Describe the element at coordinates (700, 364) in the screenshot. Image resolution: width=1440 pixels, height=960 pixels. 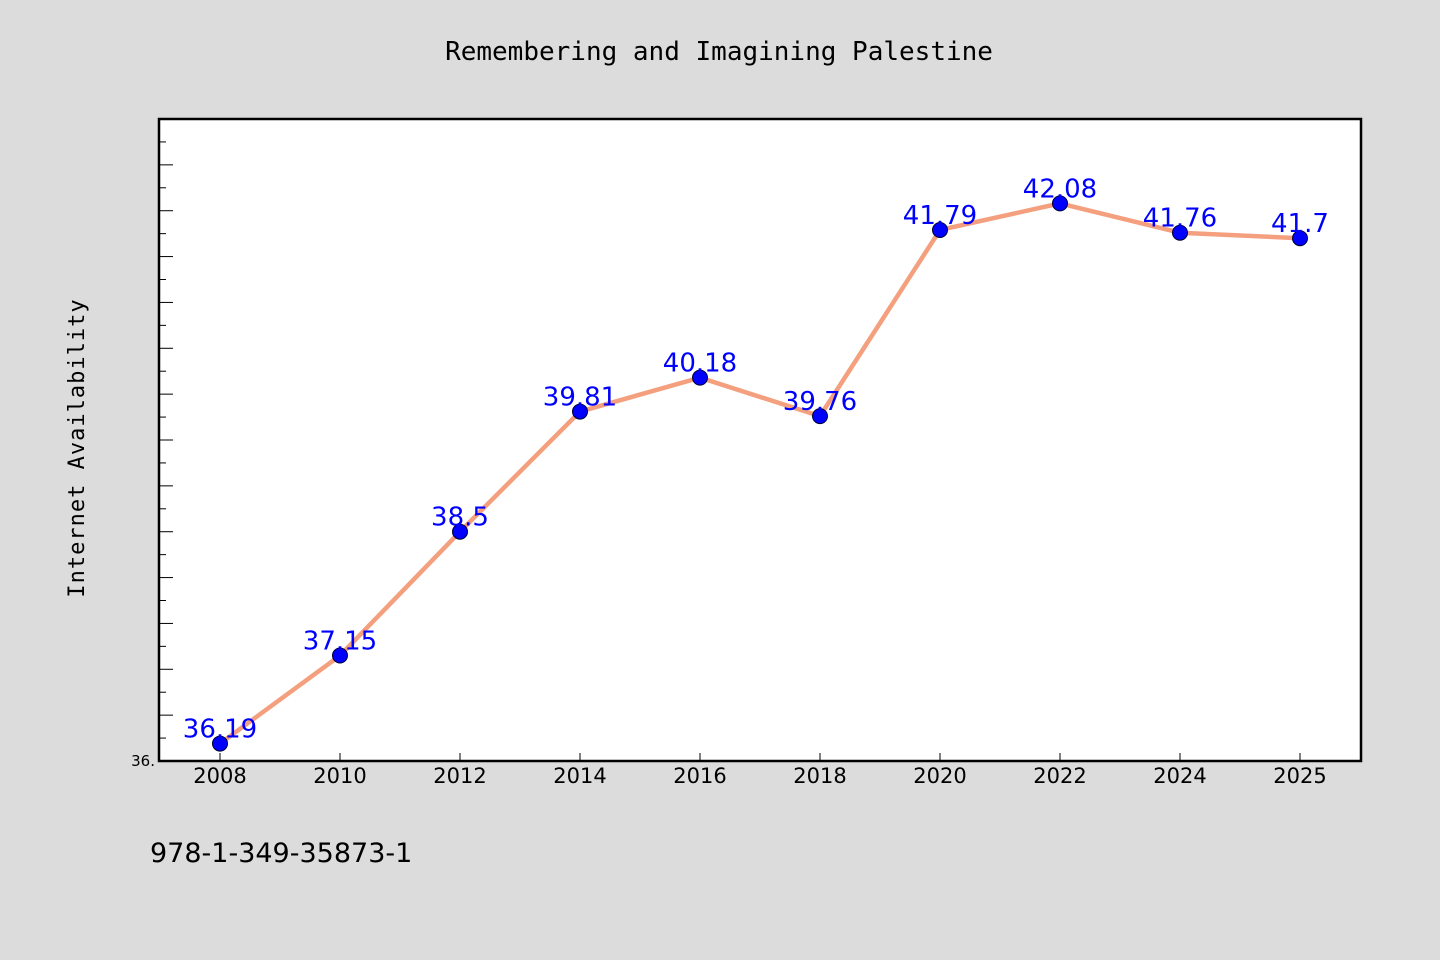
I see `data-label: 40.18` at that location.